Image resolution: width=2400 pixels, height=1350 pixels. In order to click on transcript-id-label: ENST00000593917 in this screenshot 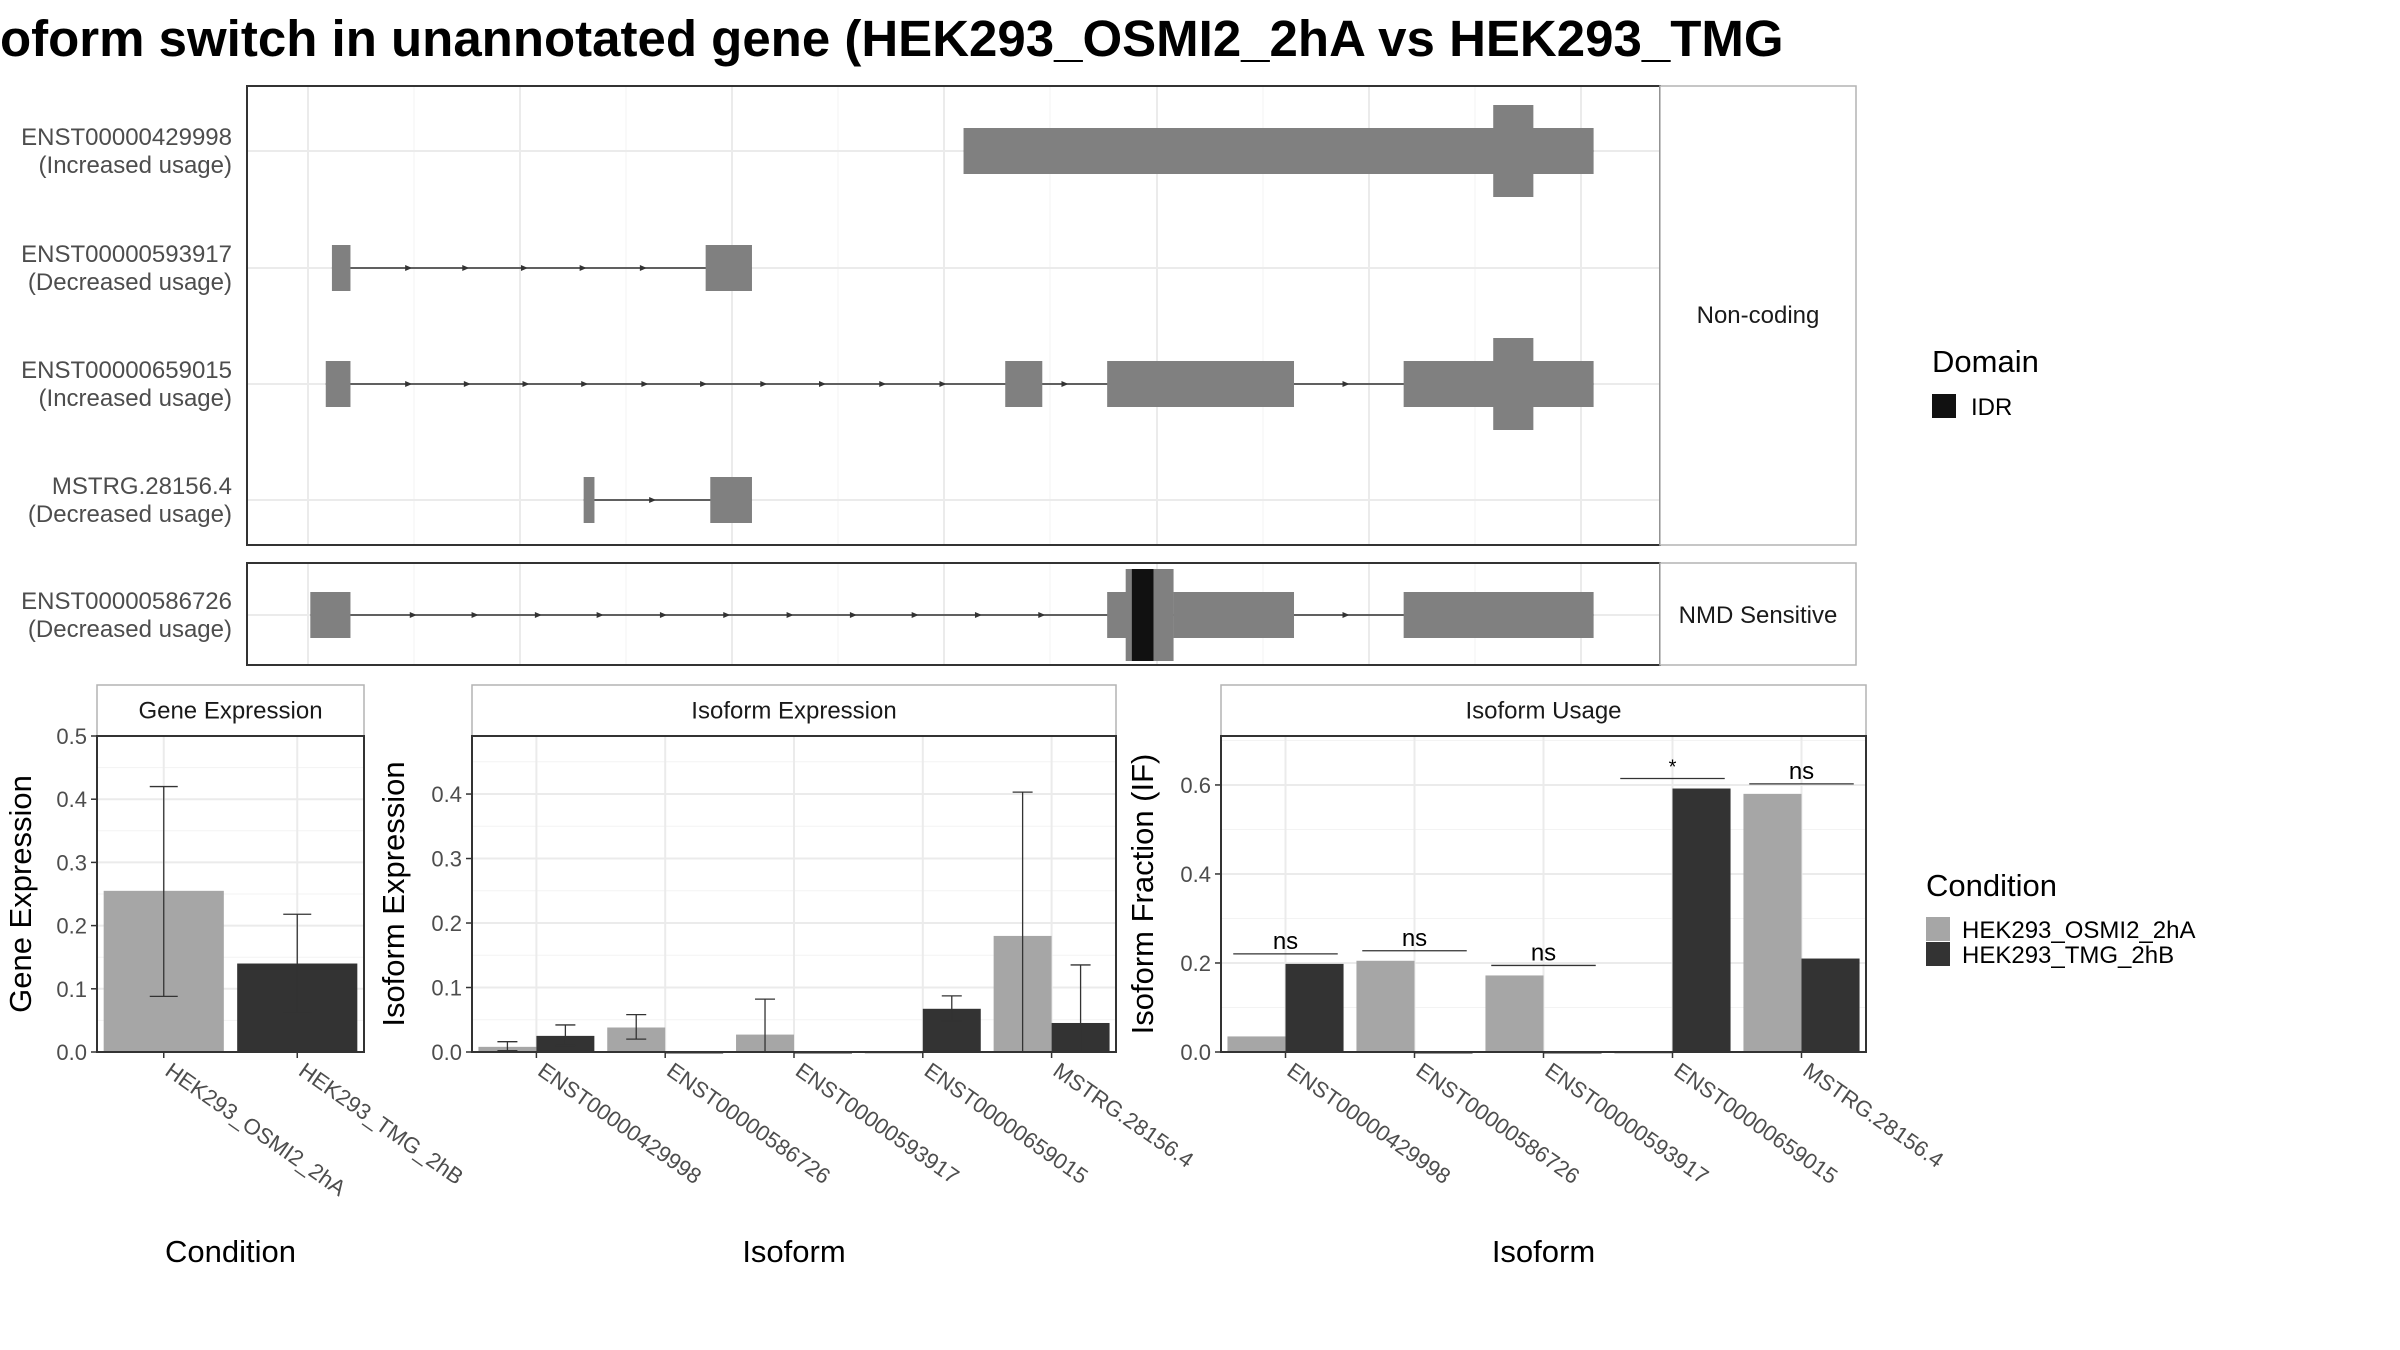, I will do `click(126, 254)`.